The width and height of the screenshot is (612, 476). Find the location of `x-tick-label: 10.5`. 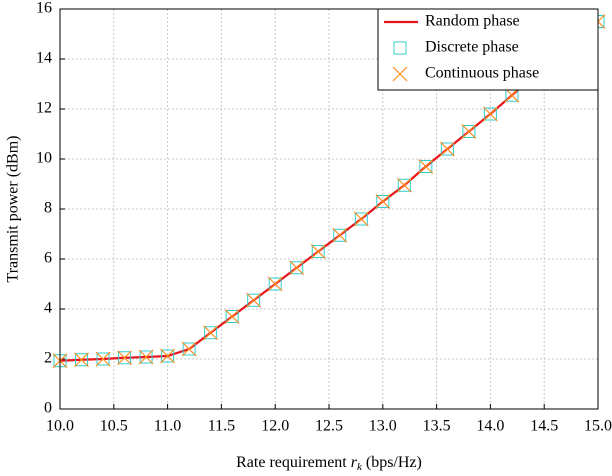

x-tick-label: 10.5 is located at coordinates (114, 426).